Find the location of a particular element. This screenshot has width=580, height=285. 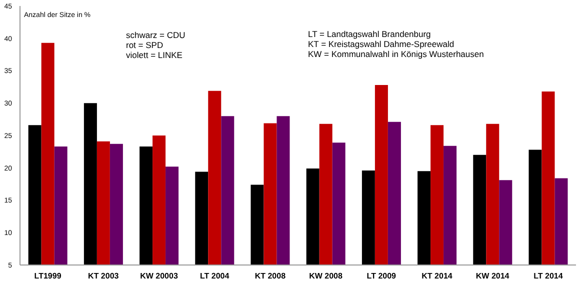

annotation: LT = Landtagswahl Brandenburg is located at coordinates (370, 34).